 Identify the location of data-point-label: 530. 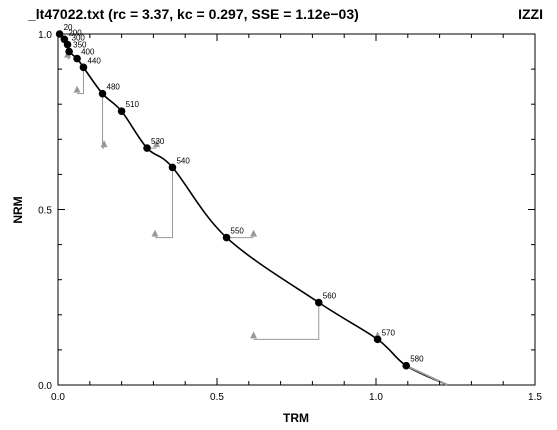
(158, 141).